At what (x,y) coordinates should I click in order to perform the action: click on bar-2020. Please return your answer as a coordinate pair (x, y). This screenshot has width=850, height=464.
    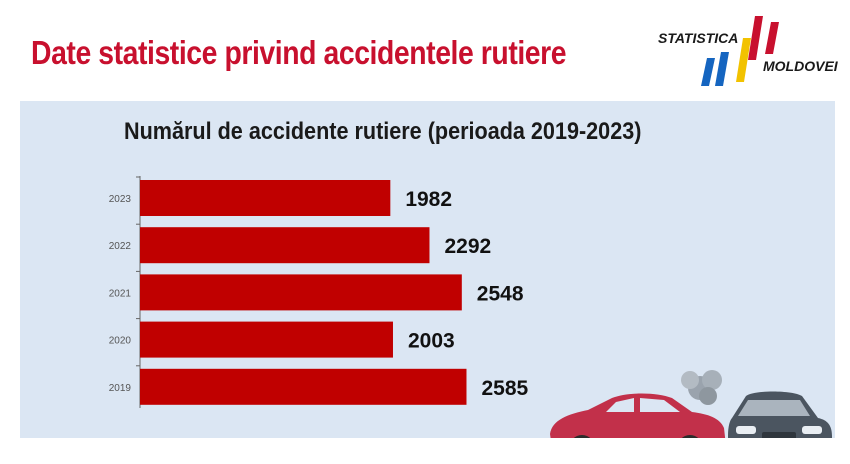
    Looking at the image, I should click on (266, 339).